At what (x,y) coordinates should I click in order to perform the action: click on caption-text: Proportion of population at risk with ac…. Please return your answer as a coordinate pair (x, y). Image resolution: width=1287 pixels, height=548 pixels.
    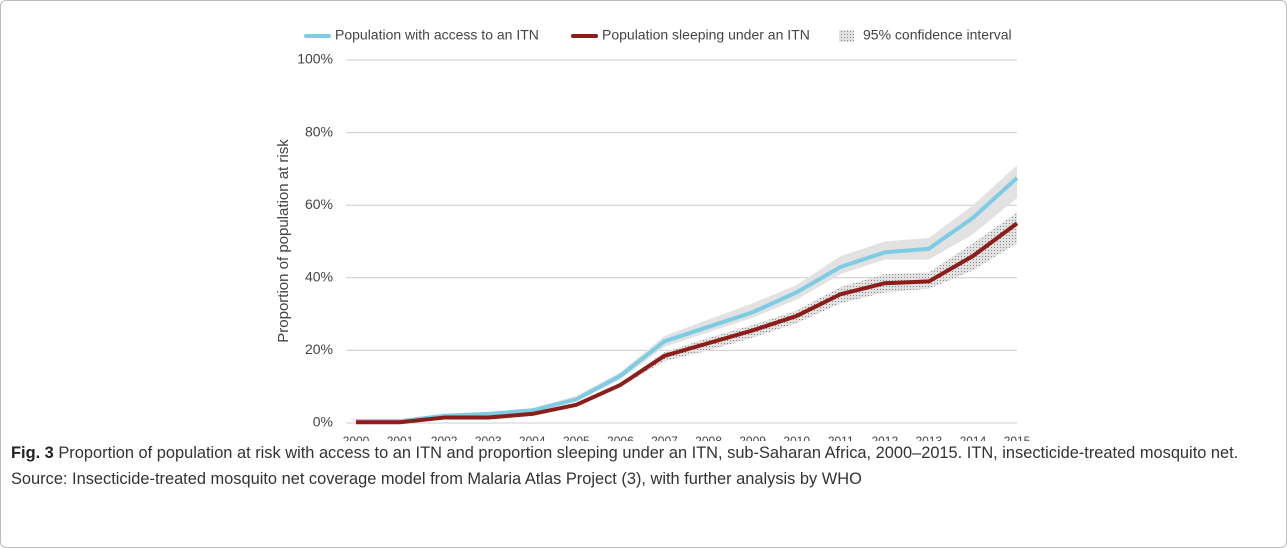
    Looking at the image, I should click on (625, 466).